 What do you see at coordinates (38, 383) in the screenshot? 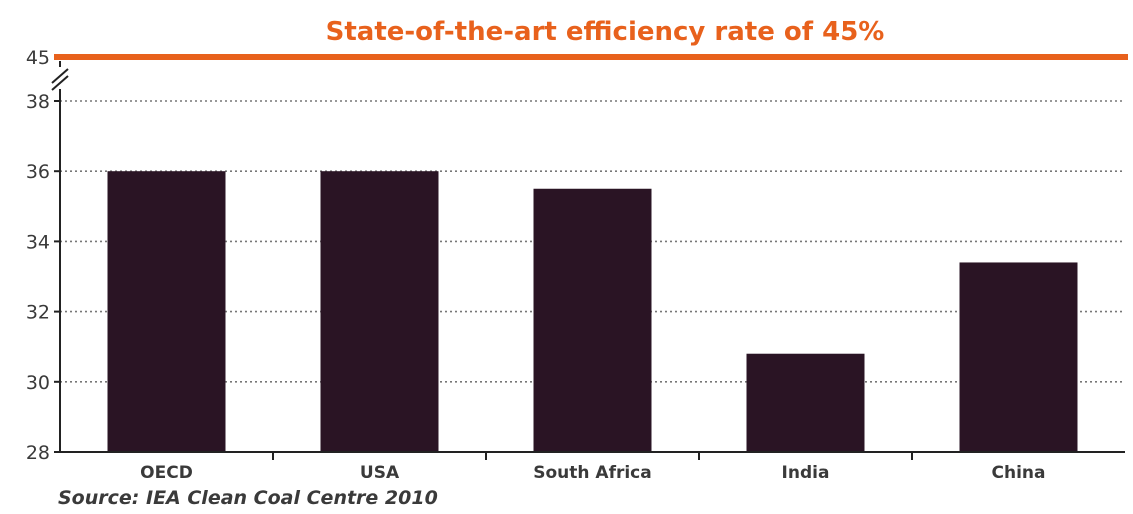
I see `y-tick-30: 30` at bounding box center [38, 383].